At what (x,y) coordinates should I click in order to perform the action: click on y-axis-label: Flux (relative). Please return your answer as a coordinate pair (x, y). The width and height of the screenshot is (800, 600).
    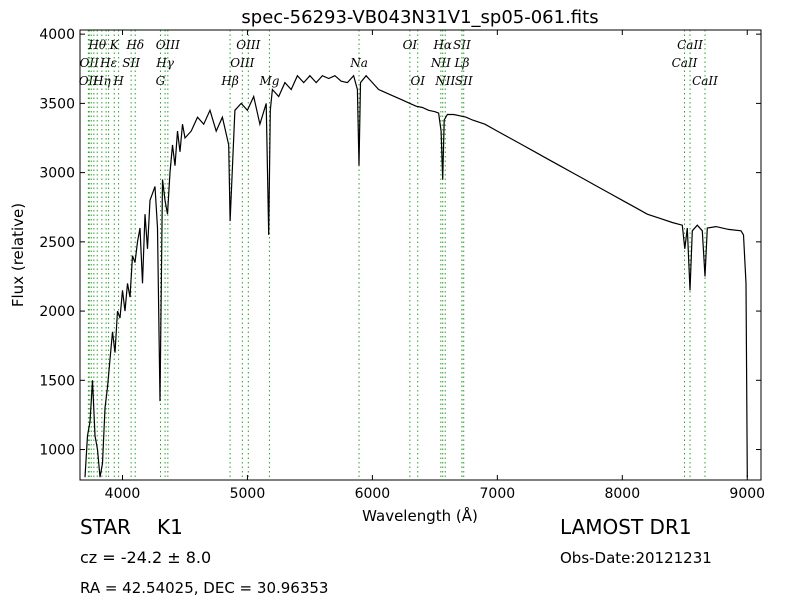
    Looking at the image, I should click on (18, 255).